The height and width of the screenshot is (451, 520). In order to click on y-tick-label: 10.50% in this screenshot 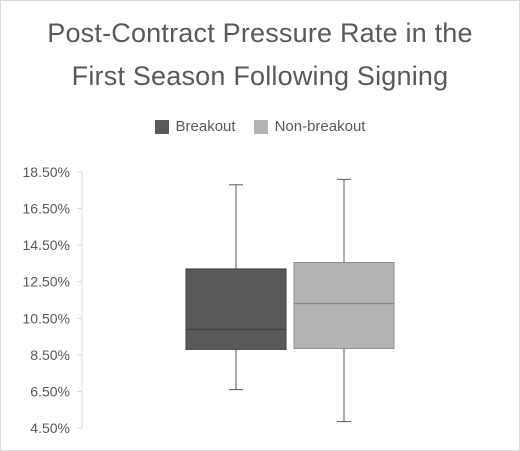, I will do `click(46, 318)`.